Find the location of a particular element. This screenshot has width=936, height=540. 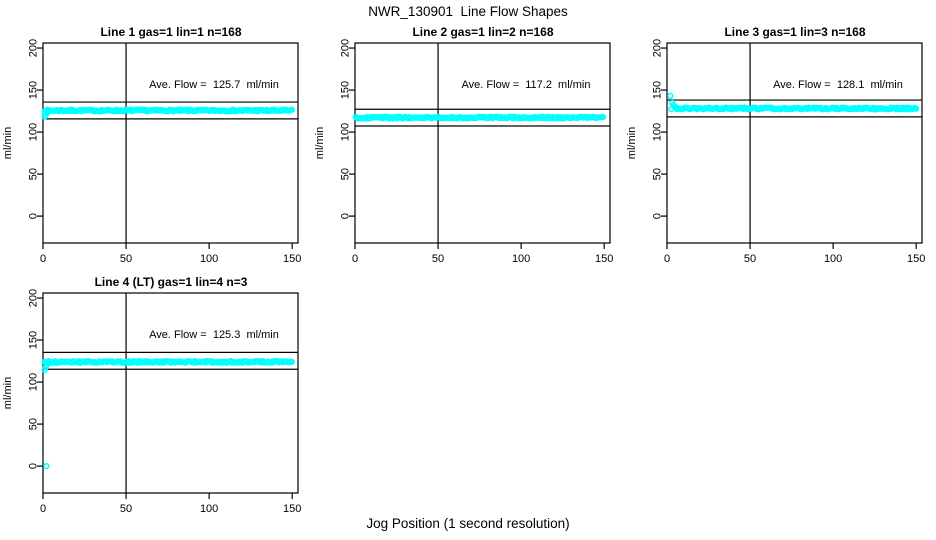

x-axis-label: Jog Position (1 second resolution) is located at coordinates (468, 523).